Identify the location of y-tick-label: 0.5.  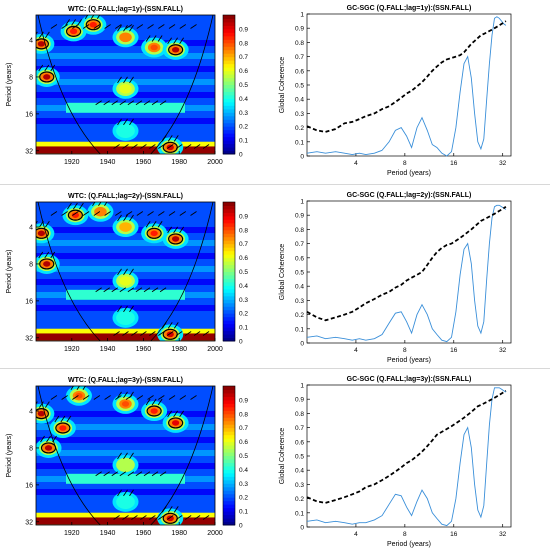
(299, 457).